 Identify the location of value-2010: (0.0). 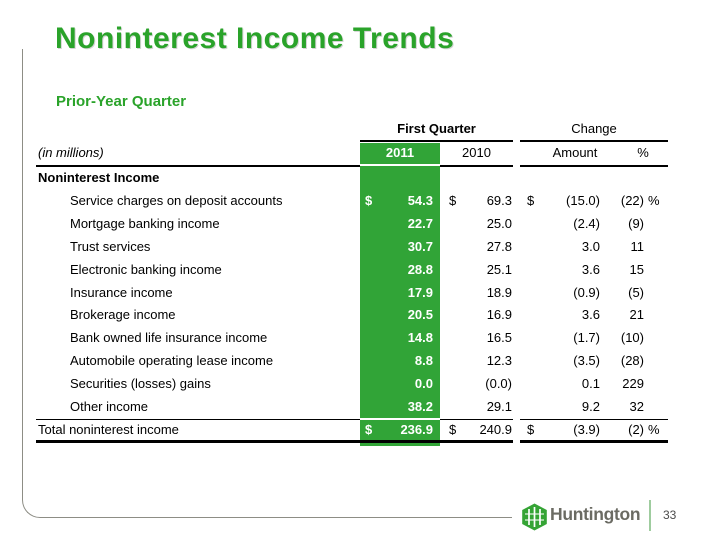
(498, 383).